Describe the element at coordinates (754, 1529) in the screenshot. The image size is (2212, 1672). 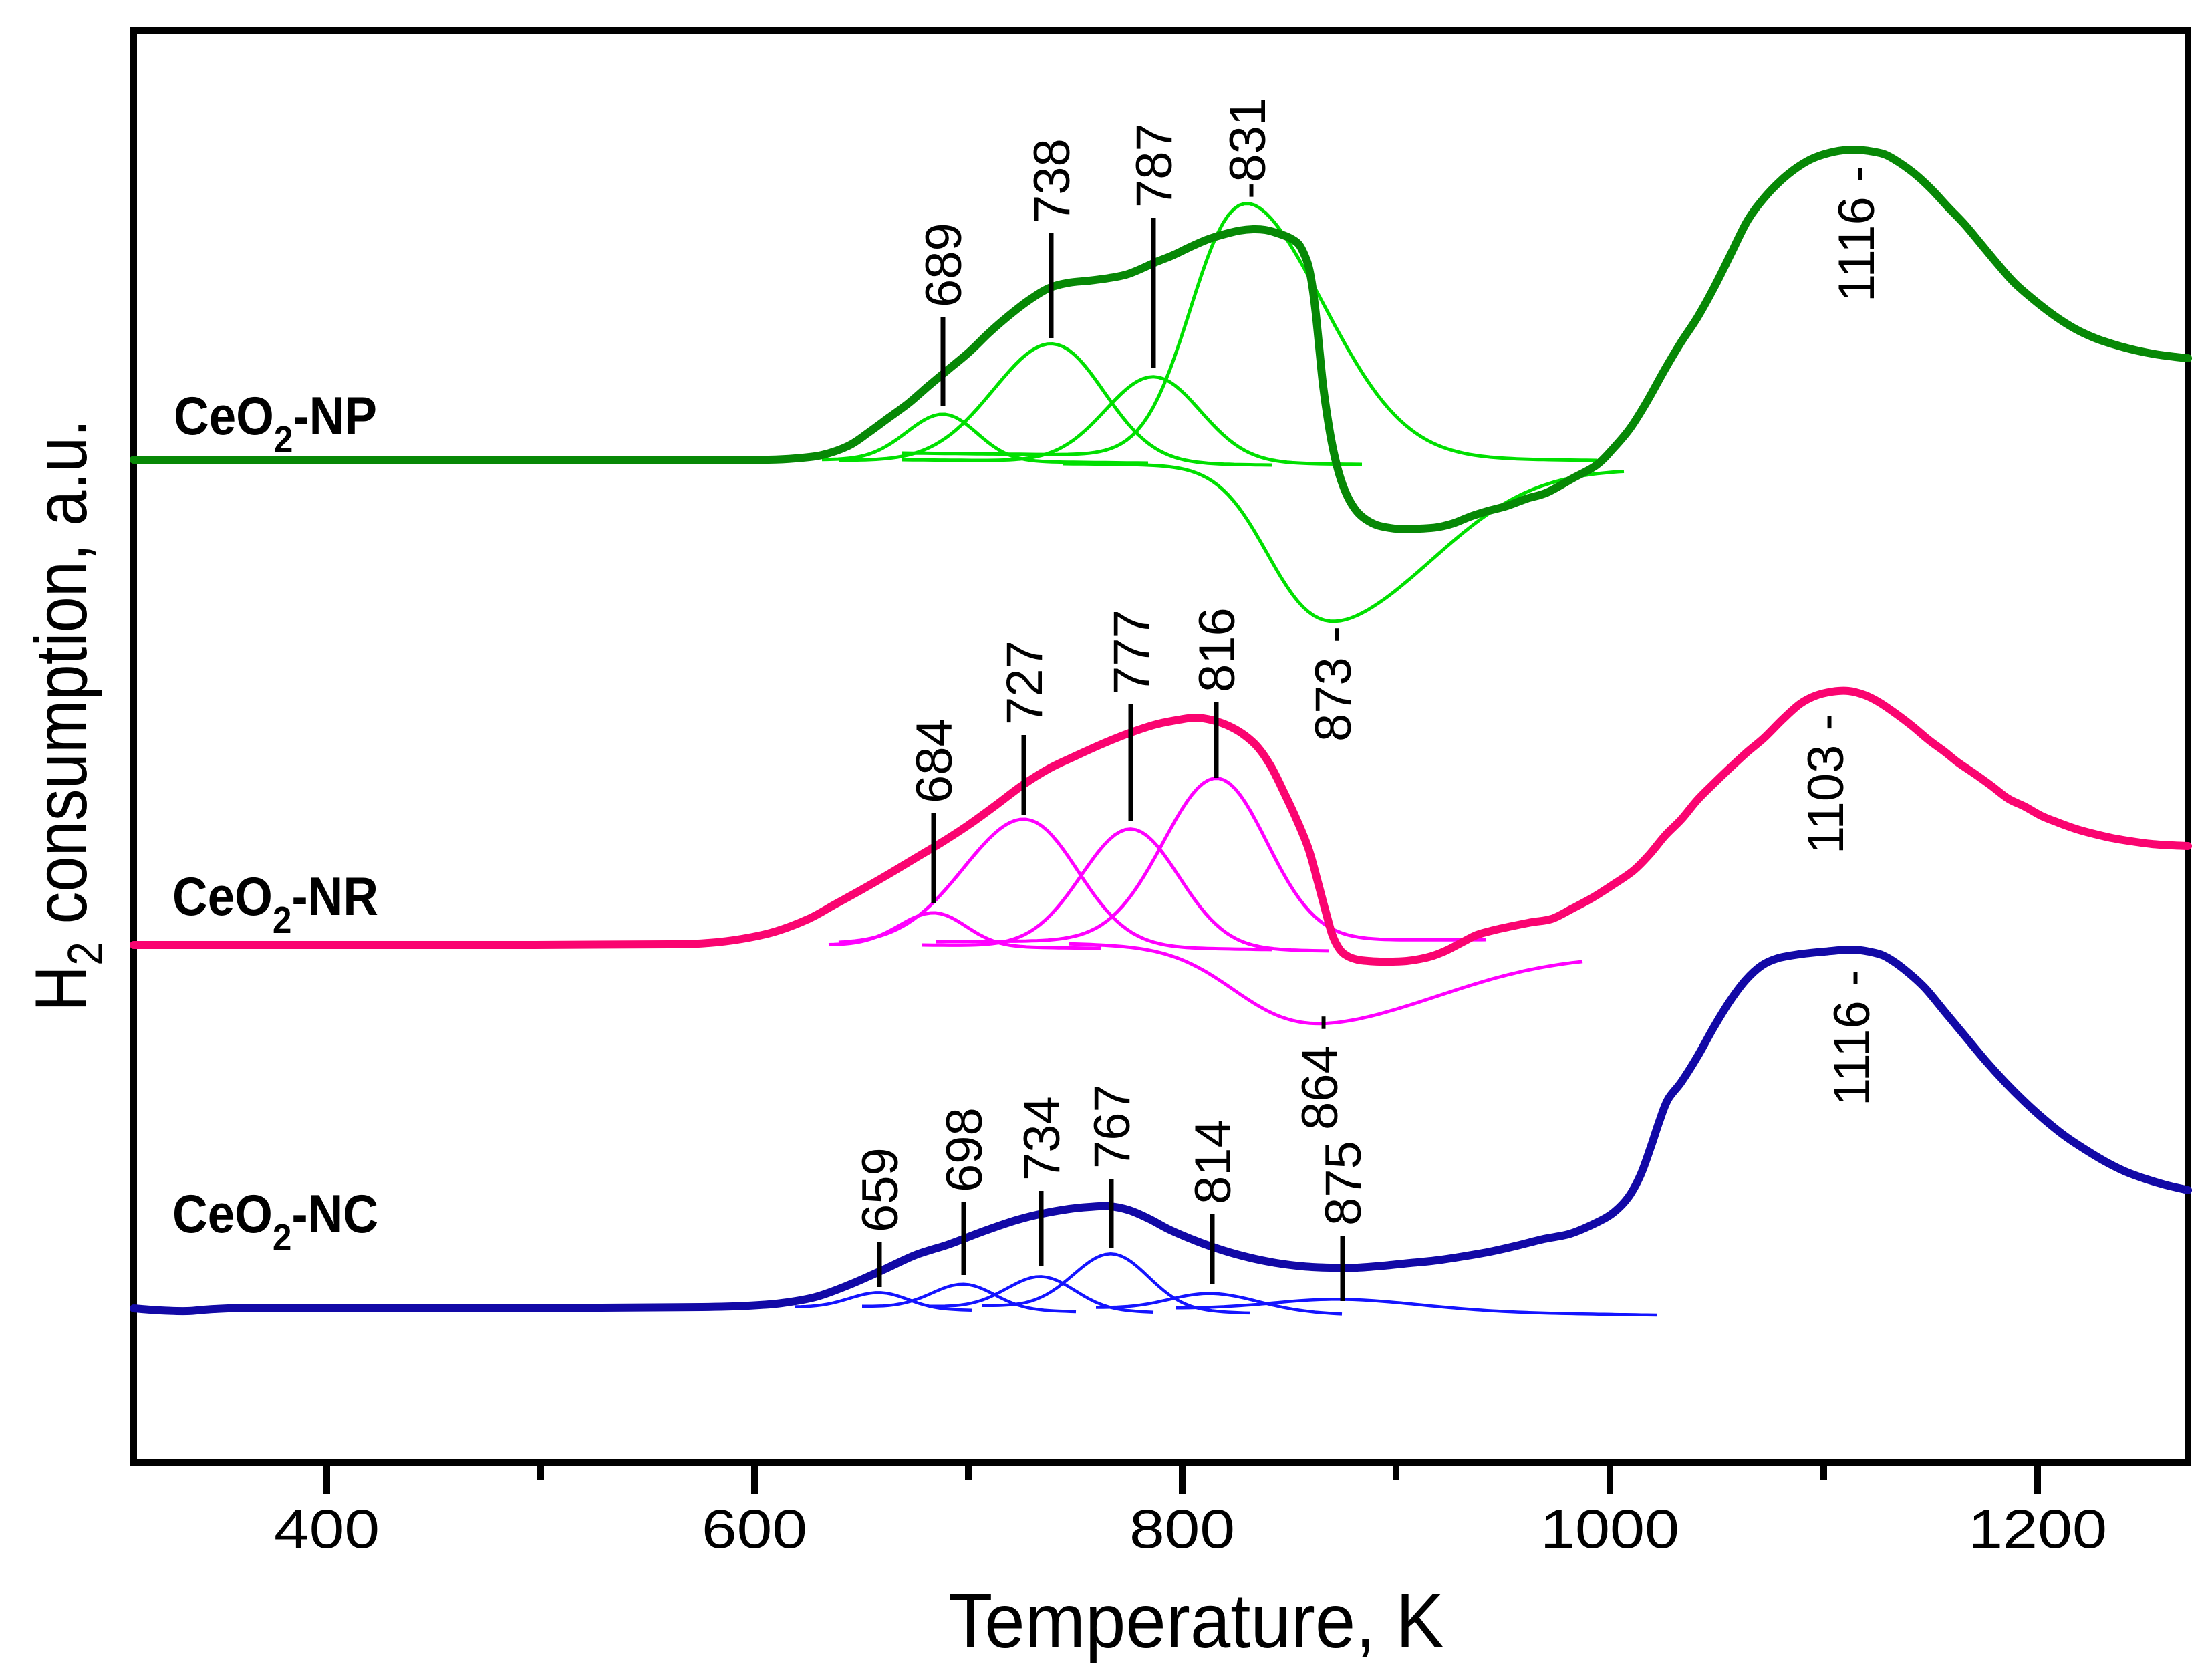
I see `svg-text: 600` at that location.